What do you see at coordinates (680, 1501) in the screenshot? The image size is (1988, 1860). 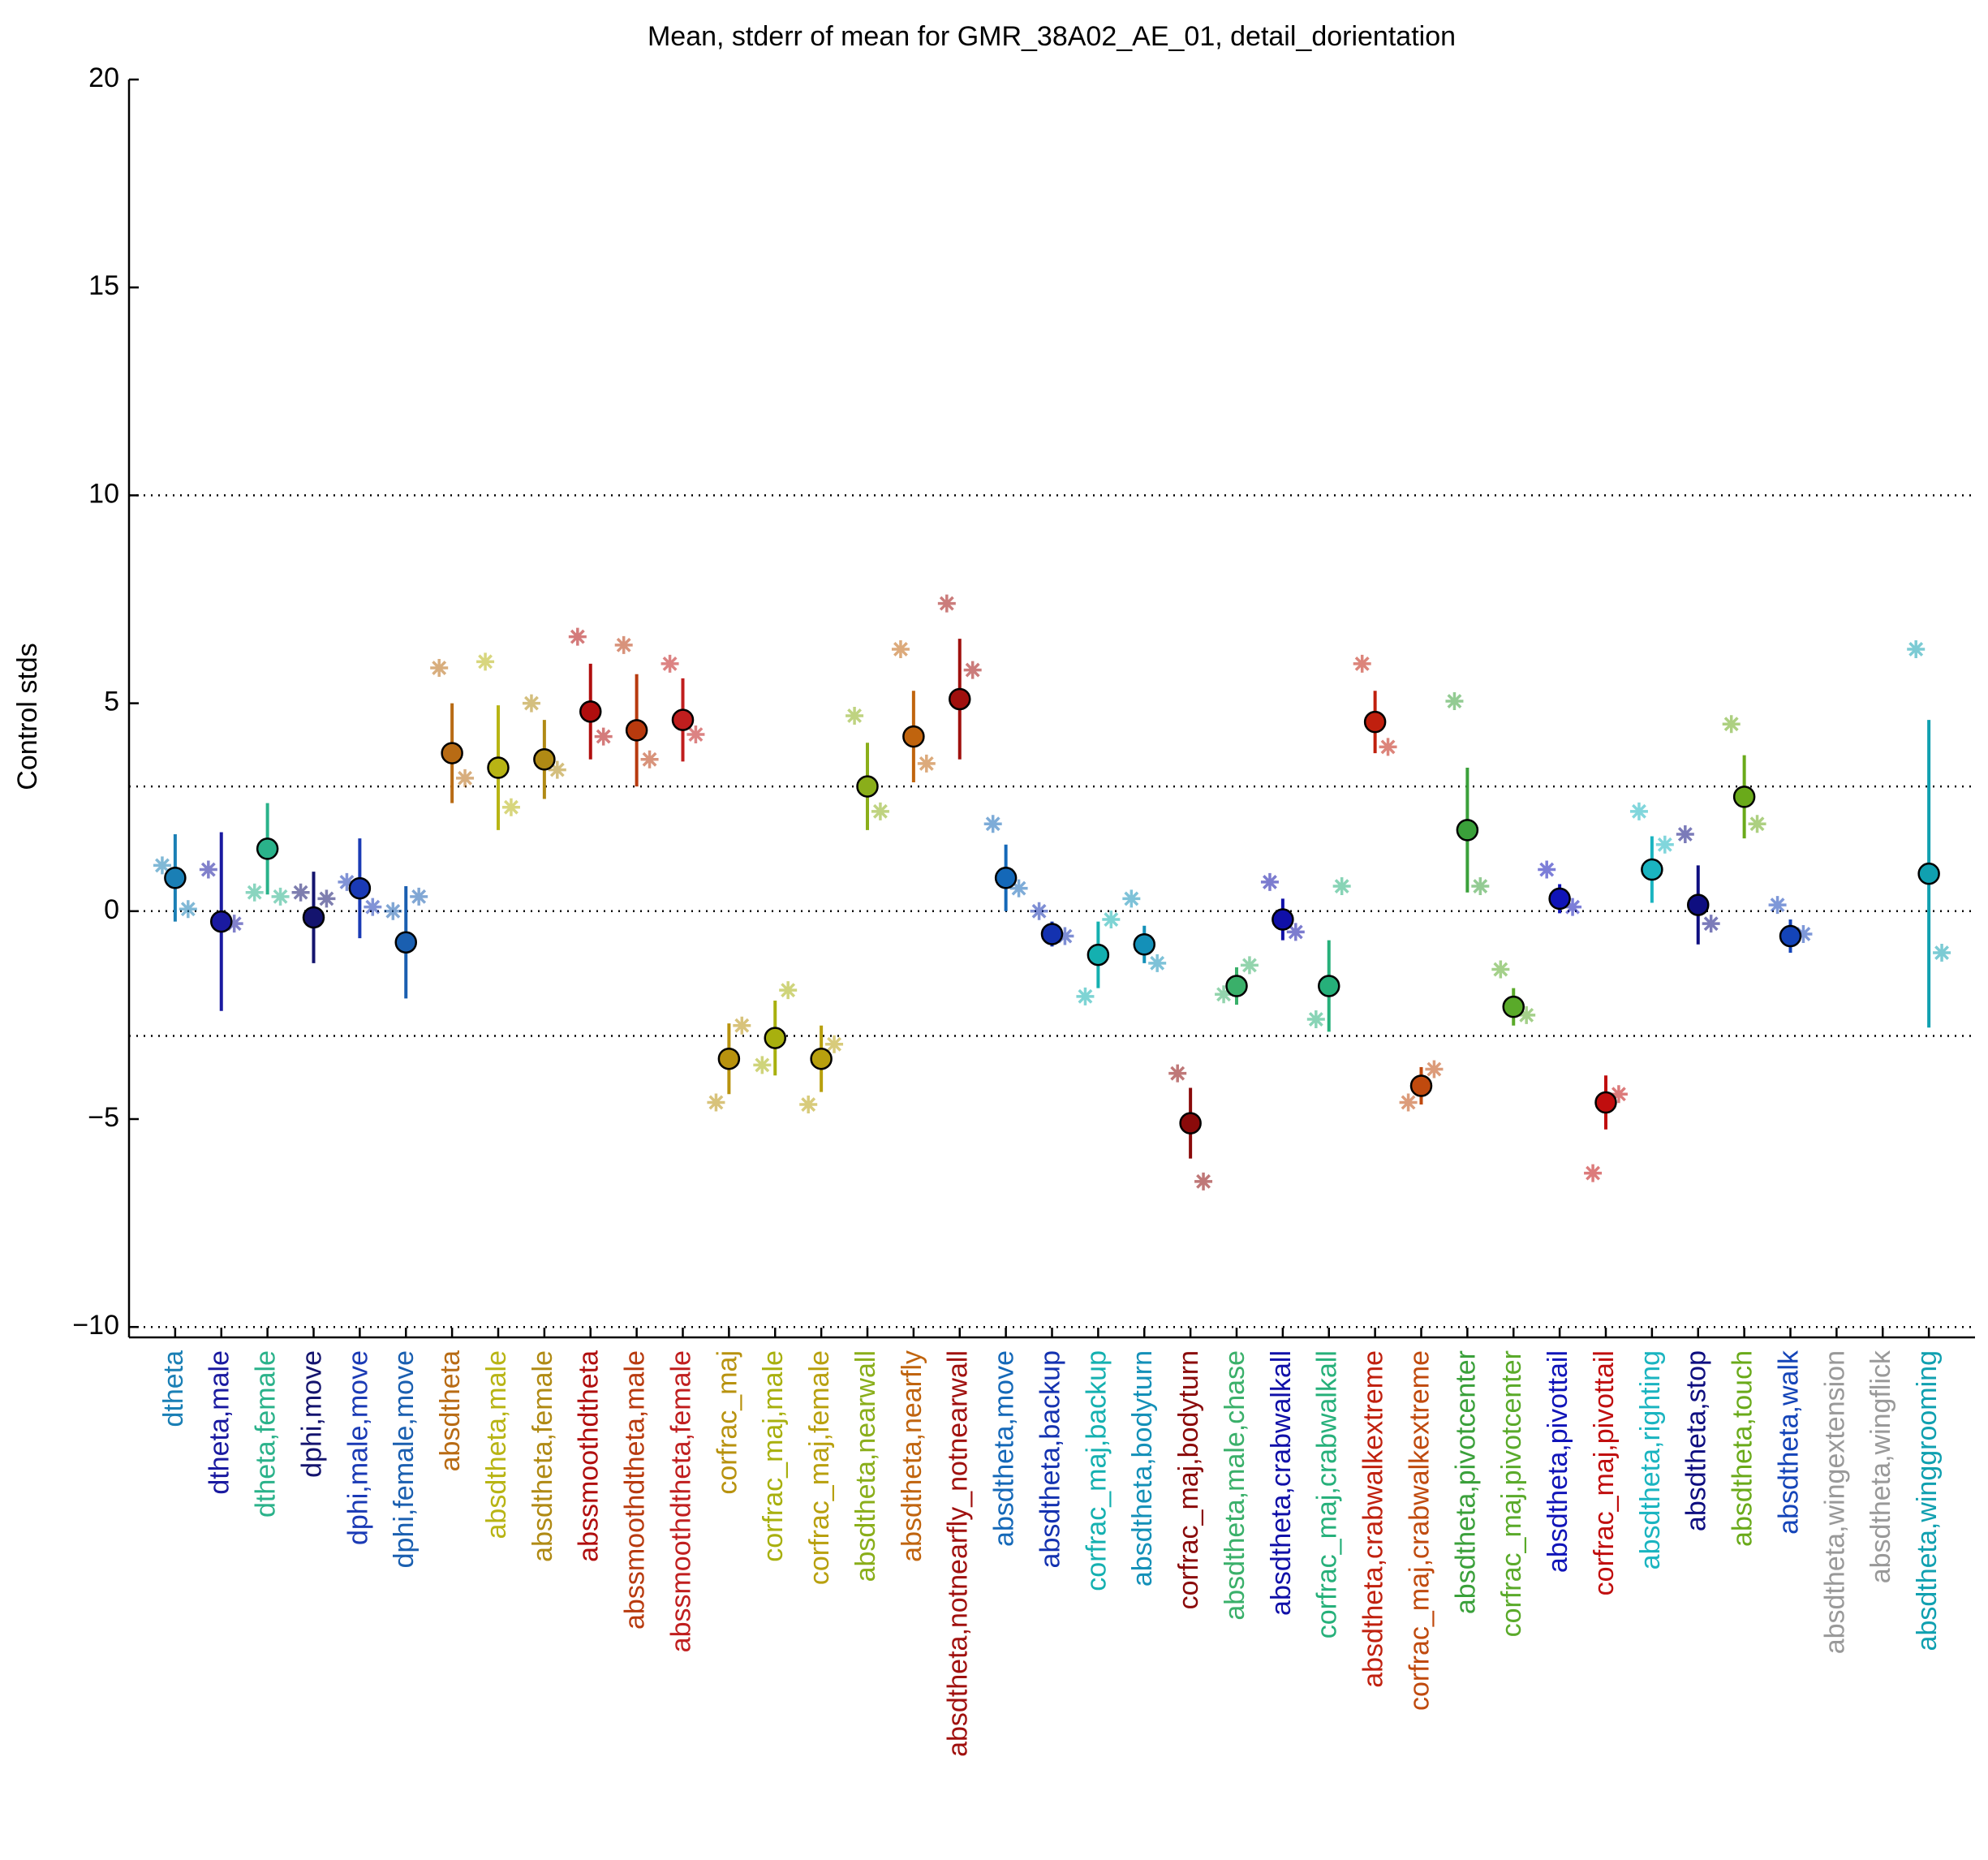 I see `x-tick-label: abssmoothdtheta,female` at bounding box center [680, 1501].